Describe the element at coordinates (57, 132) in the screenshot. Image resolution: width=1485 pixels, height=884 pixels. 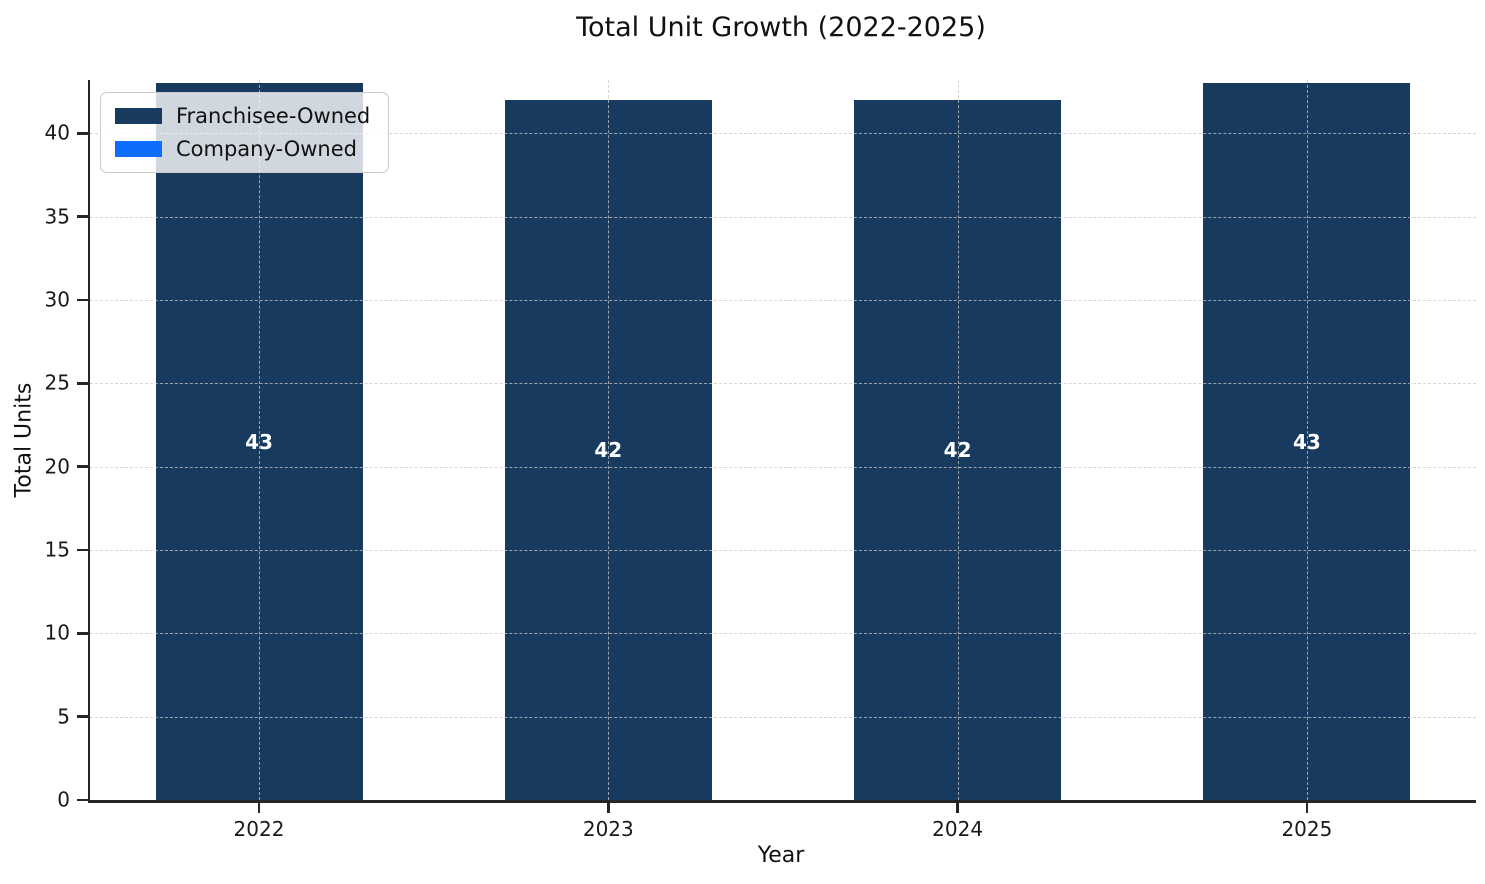
I see `y-tick-label: 40` at that location.